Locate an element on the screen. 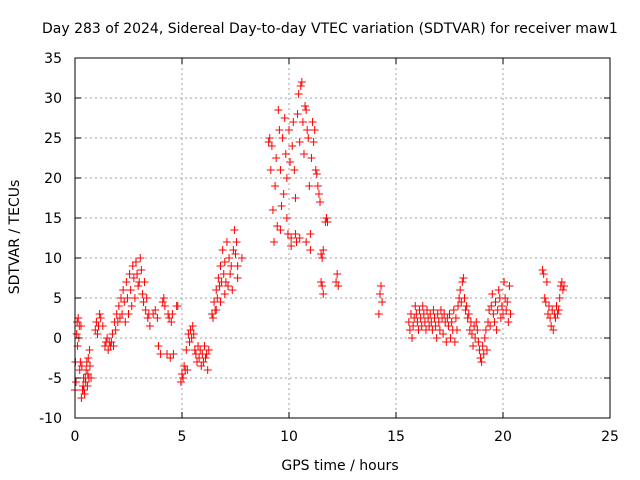 The height and width of the screenshot is (480, 640). y-tick-label: 30 is located at coordinates (53, 99).